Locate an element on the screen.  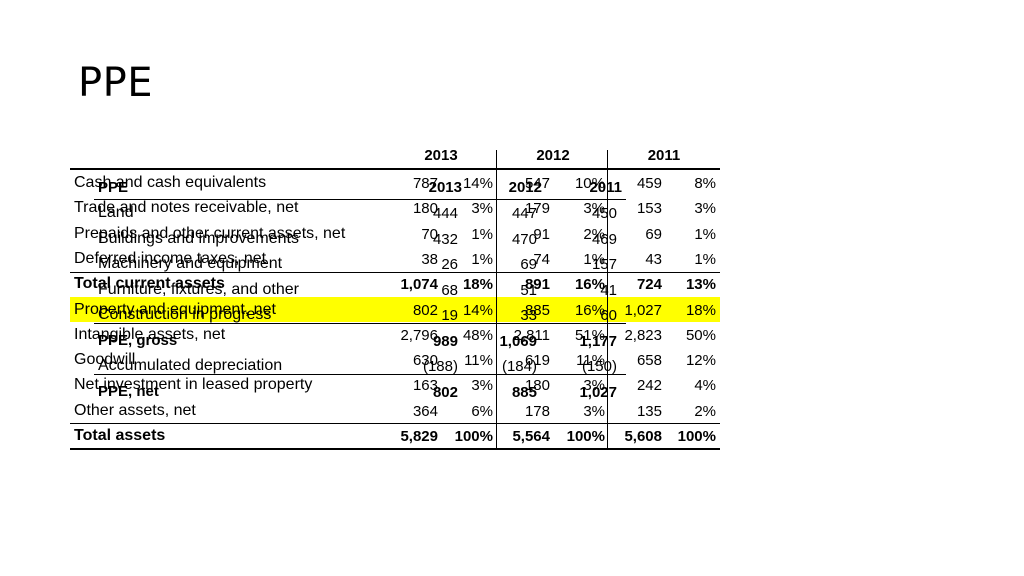
bs-percent-cell: 10% is located at coordinates (589, 183).